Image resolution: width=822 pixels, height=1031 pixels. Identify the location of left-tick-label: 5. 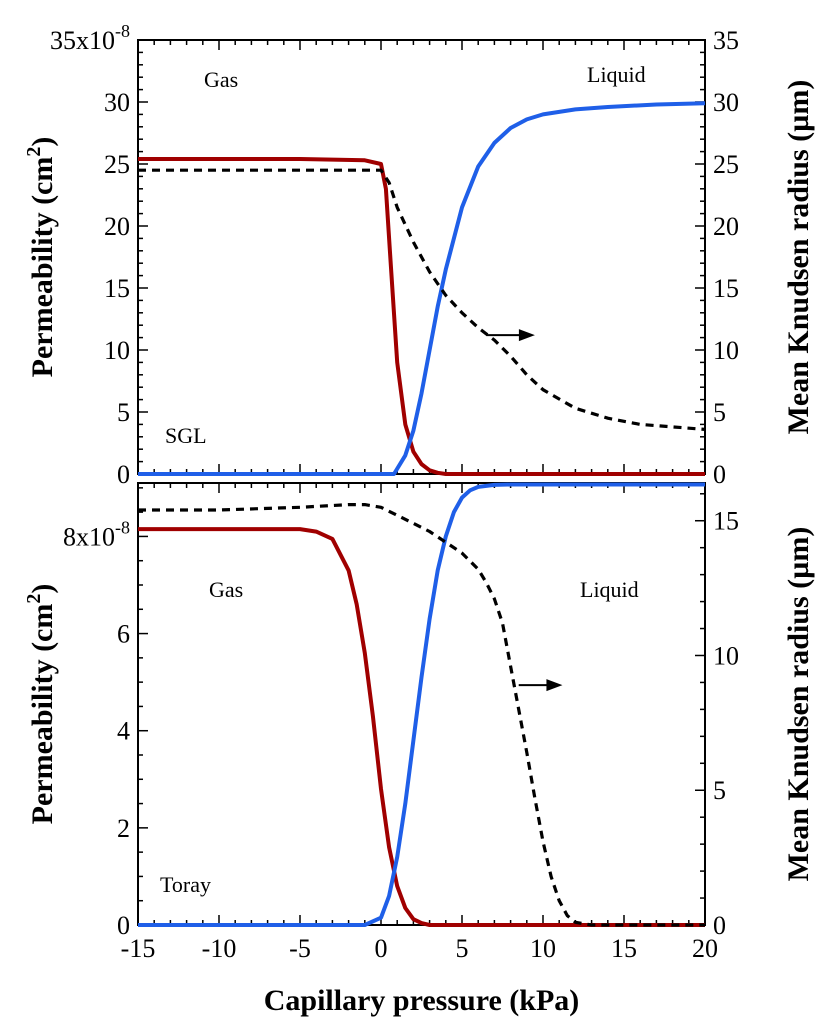
(123, 412).